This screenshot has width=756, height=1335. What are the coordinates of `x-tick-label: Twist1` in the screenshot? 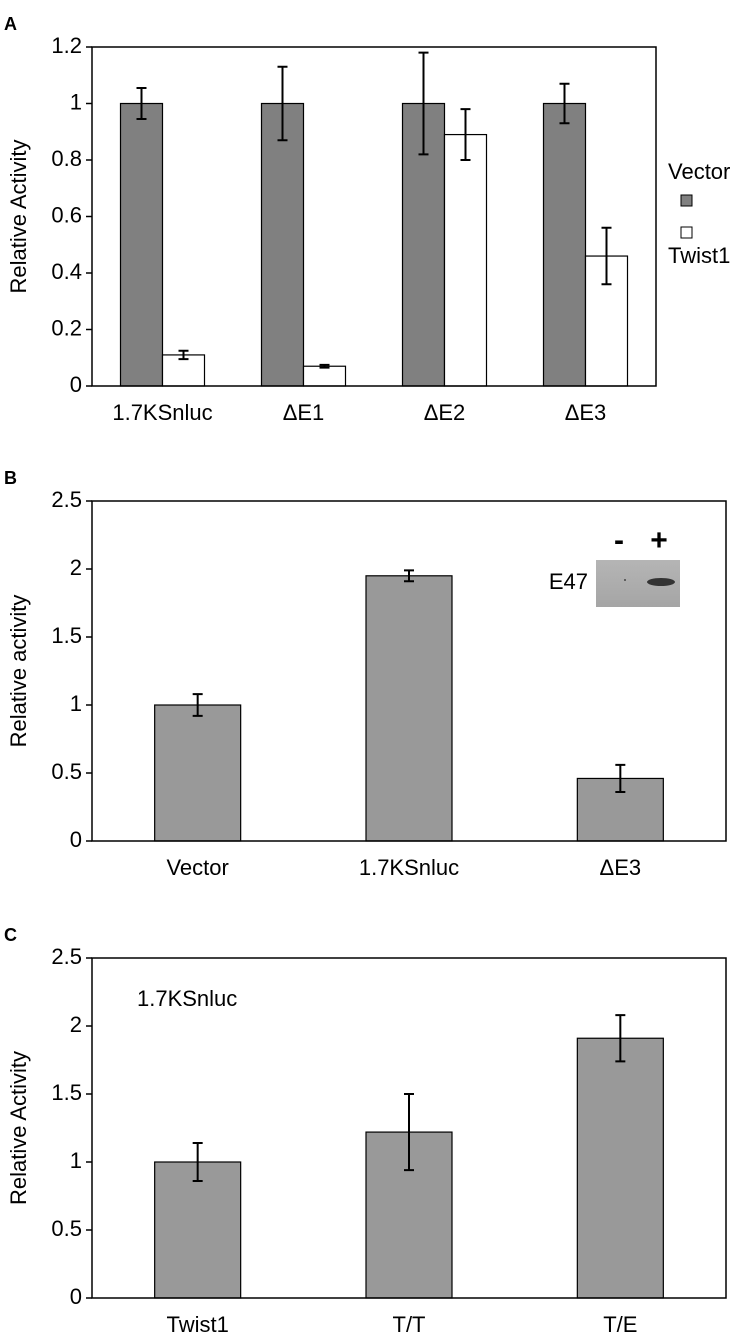 It's located at (197, 1323).